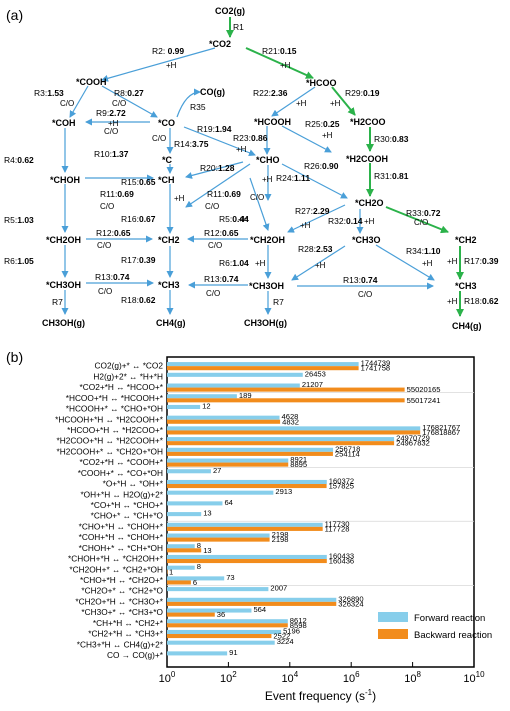 Image resolution: width=510 pixels, height=711 pixels. I want to click on category-label: *COOH+* ↔ *CO+*OH, so click(120, 473).